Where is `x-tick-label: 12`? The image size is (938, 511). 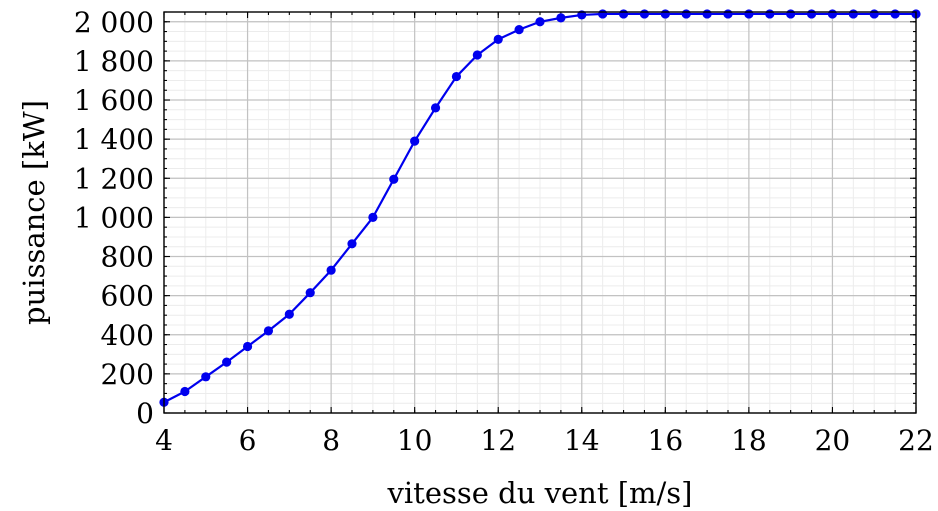
x-tick-label: 12 is located at coordinates (498, 440).